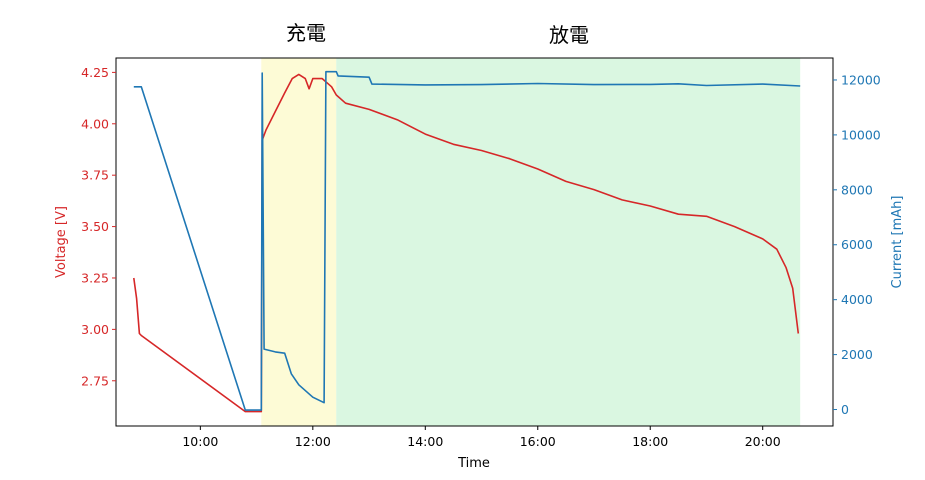 This screenshot has width=925, height=480. What do you see at coordinates (861, 79) in the screenshot?
I see `y-right-tick-label: 12000` at bounding box center [861, 79].